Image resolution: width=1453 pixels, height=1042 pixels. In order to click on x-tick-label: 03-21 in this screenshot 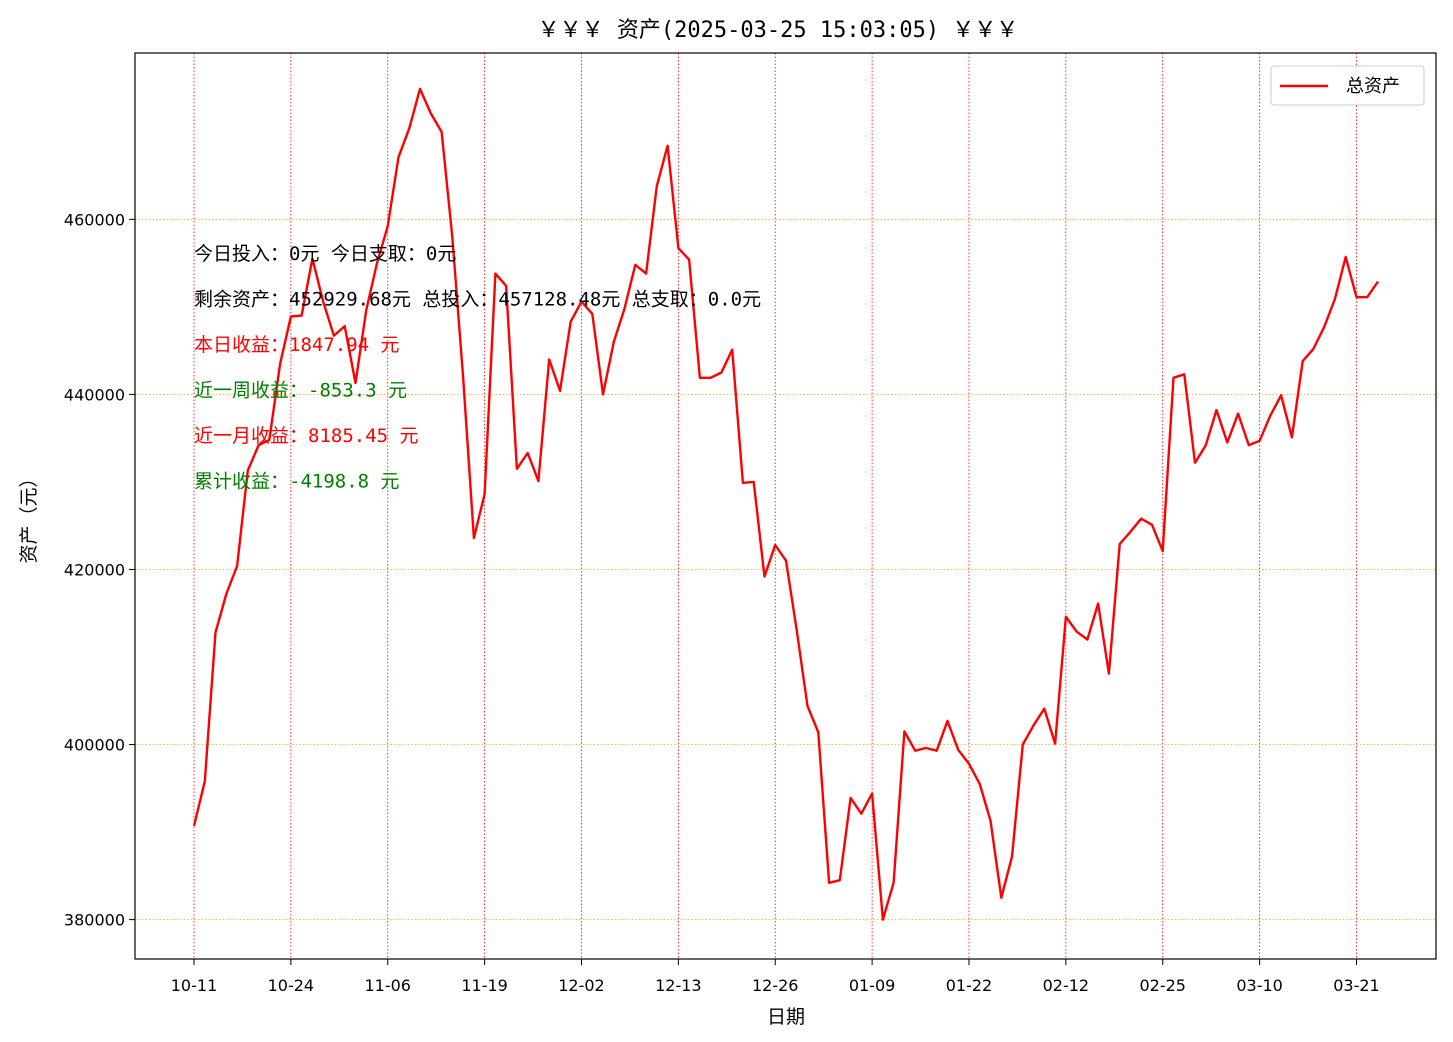, I will do `click(1356, 985)`.